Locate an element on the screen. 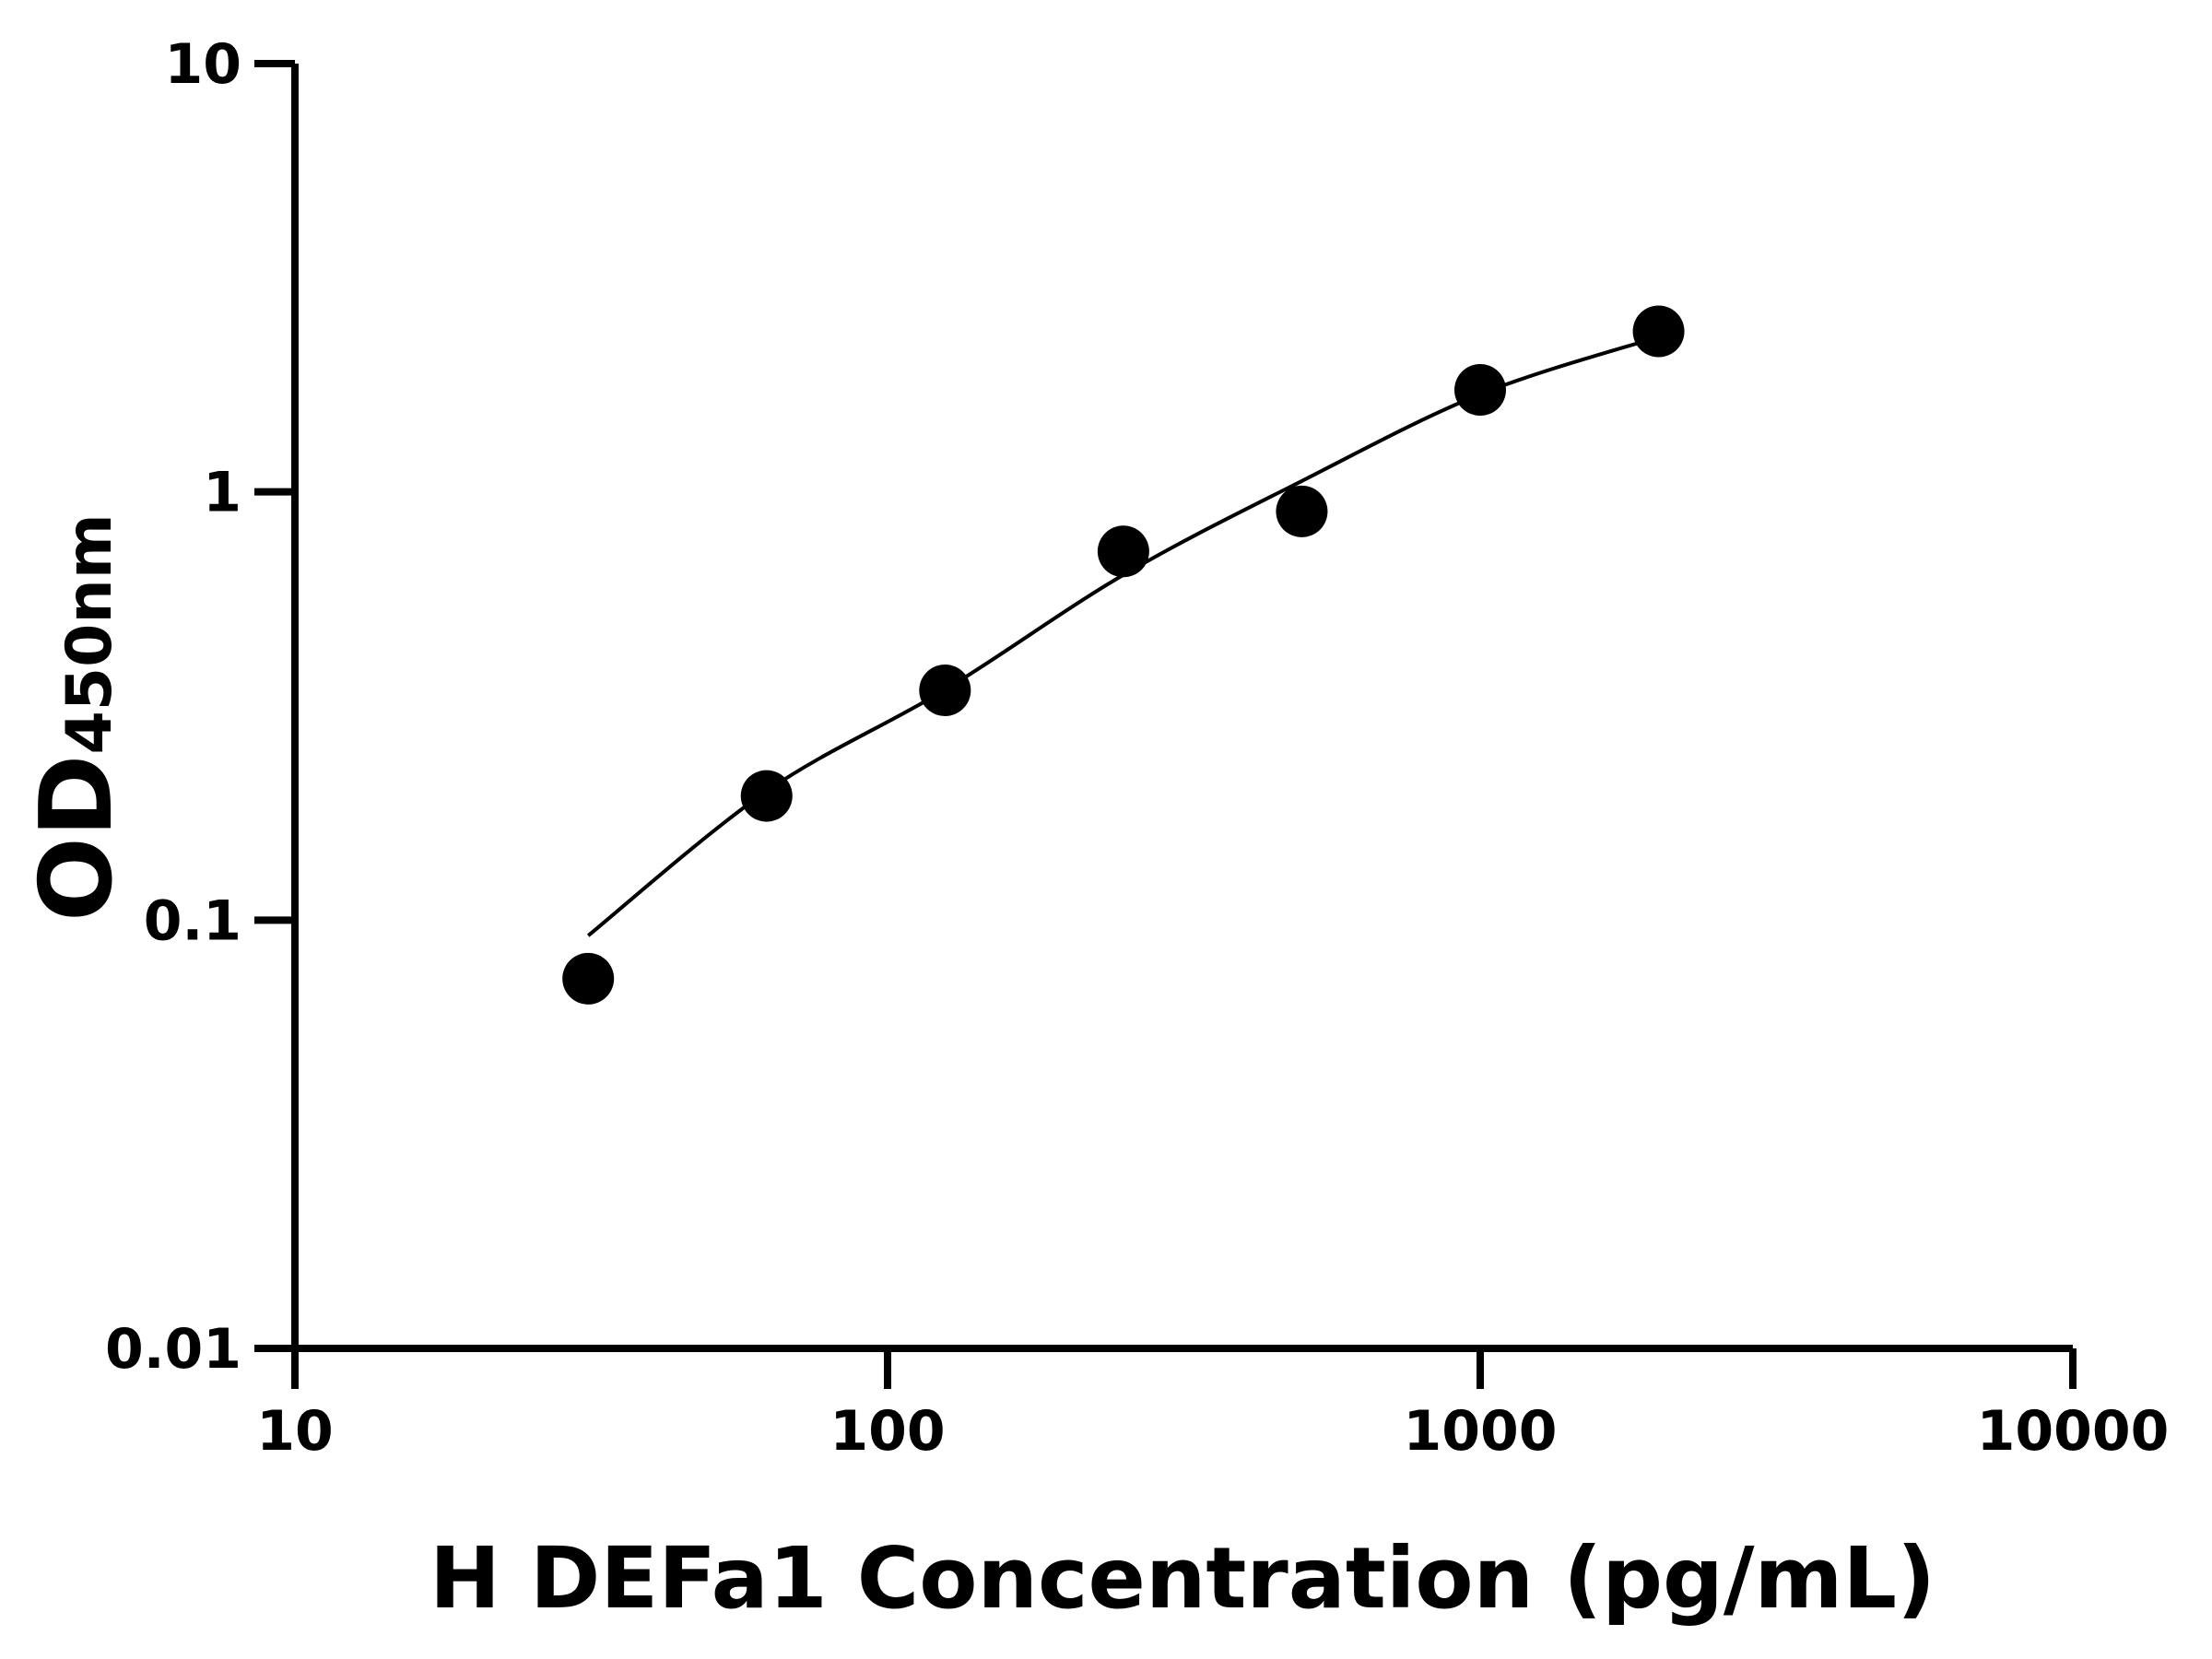  y-tick-label: 0.1 is located at coordinates (192, 920).